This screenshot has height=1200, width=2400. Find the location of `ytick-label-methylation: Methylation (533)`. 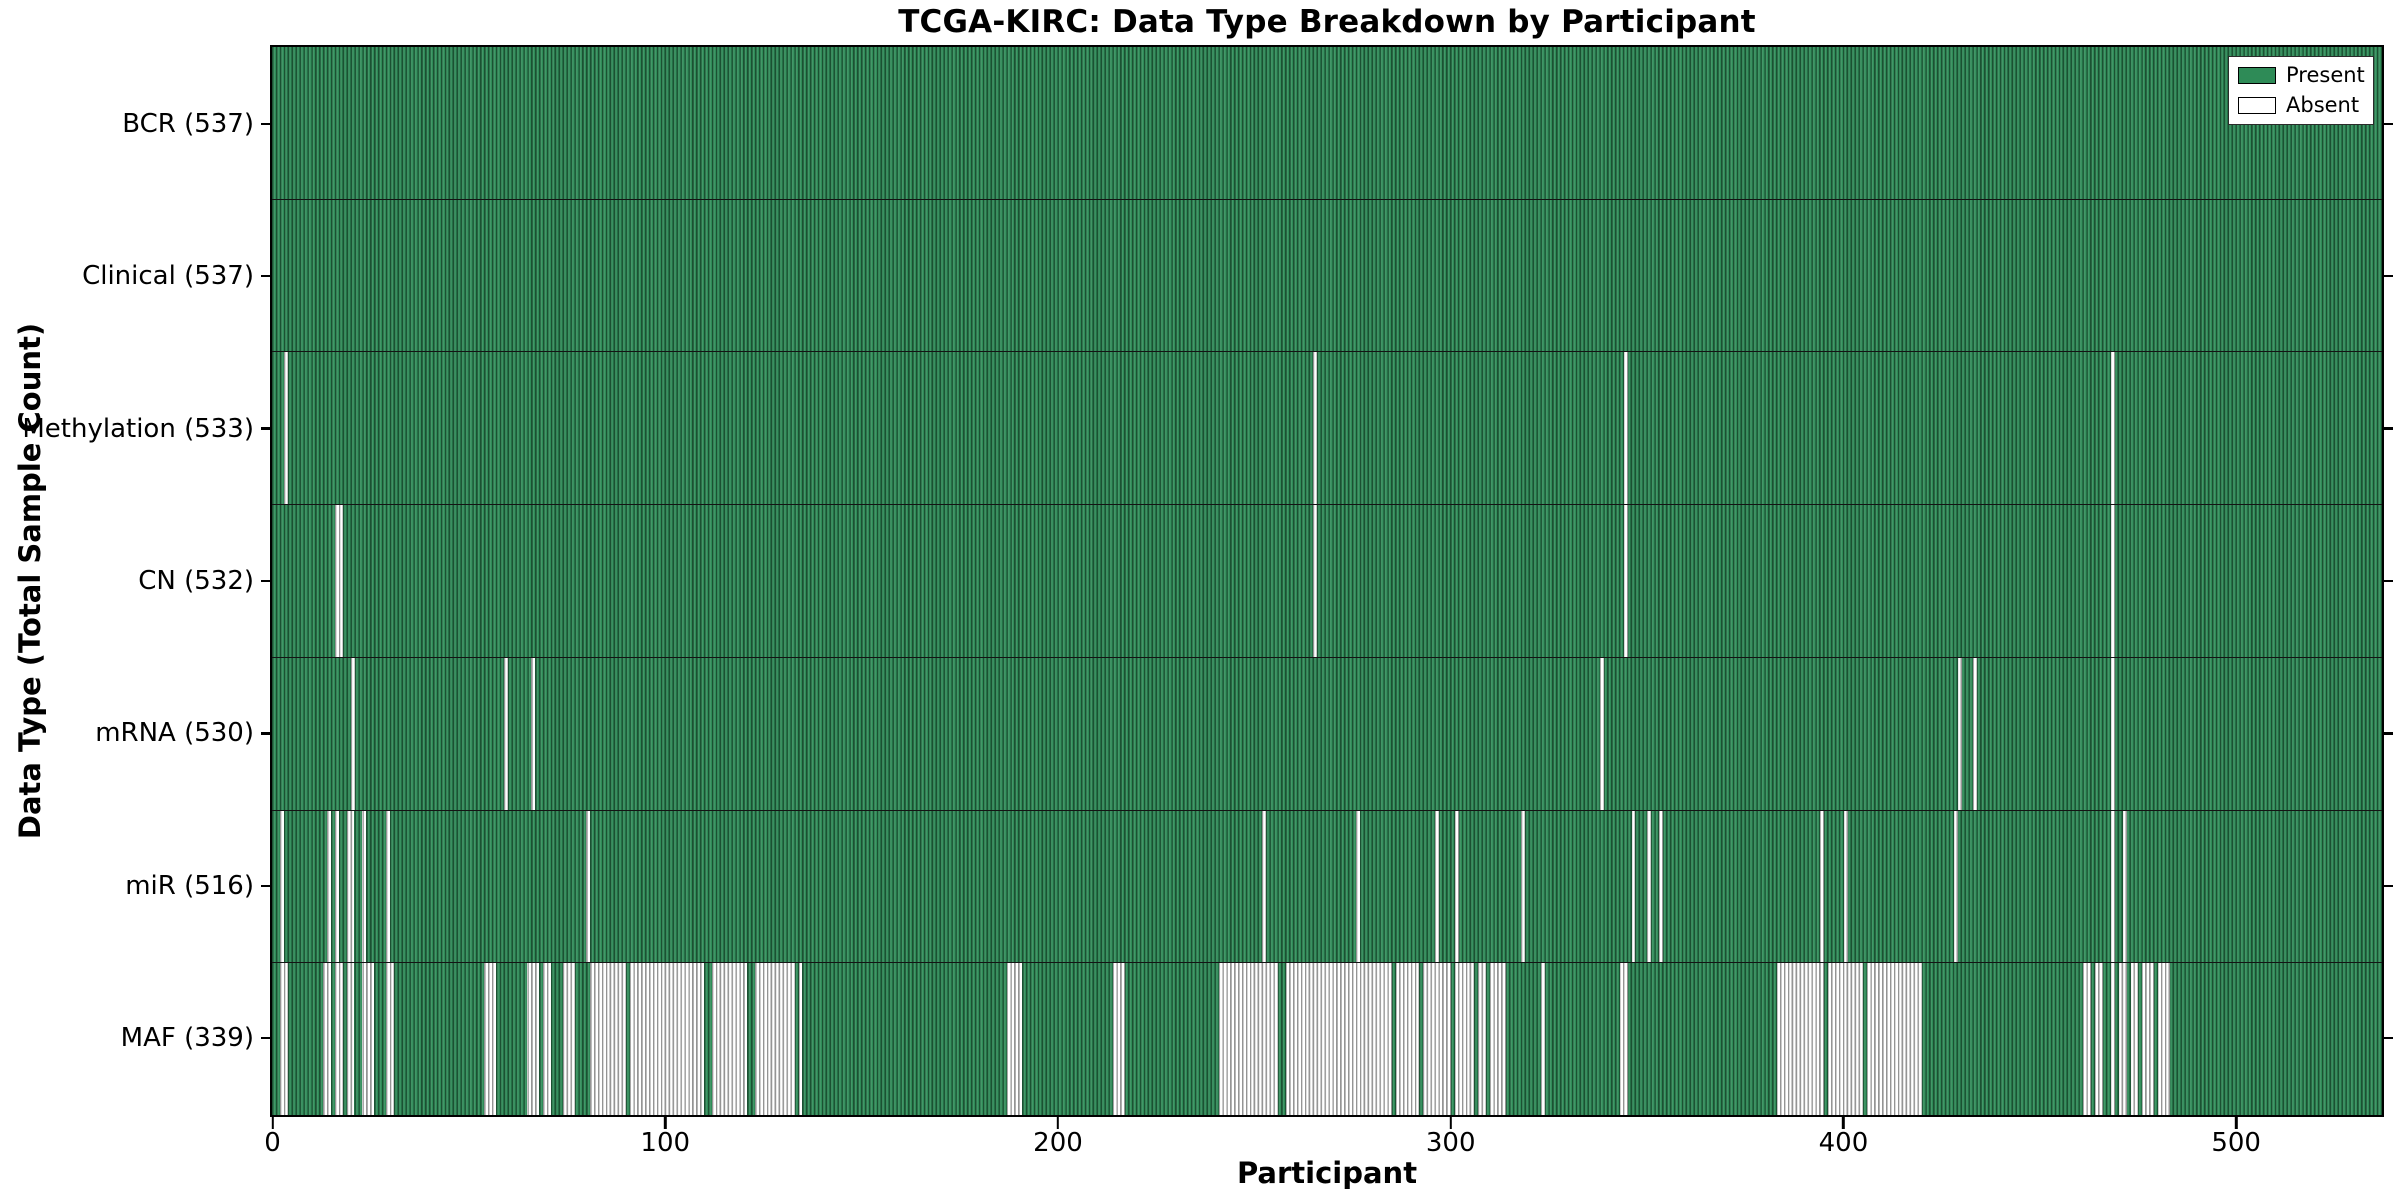

ytick-label-methylation: Methylation (533) is located at coordinates (138, 428).